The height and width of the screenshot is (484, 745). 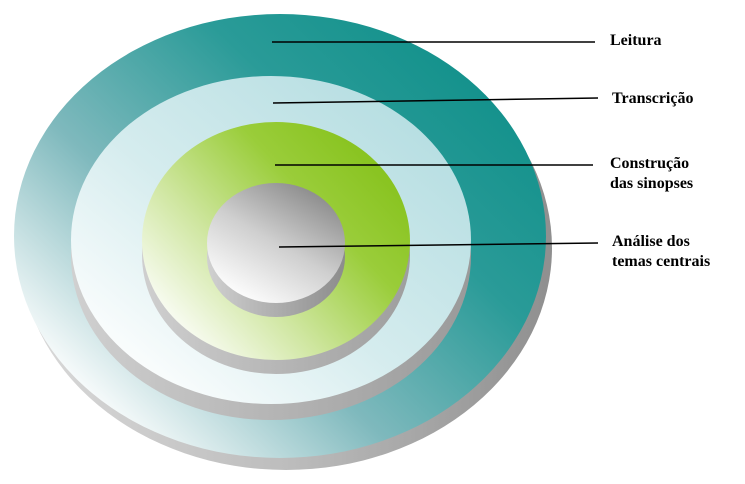 I want to click on leader-line-analise, so click(x=438, y=245).